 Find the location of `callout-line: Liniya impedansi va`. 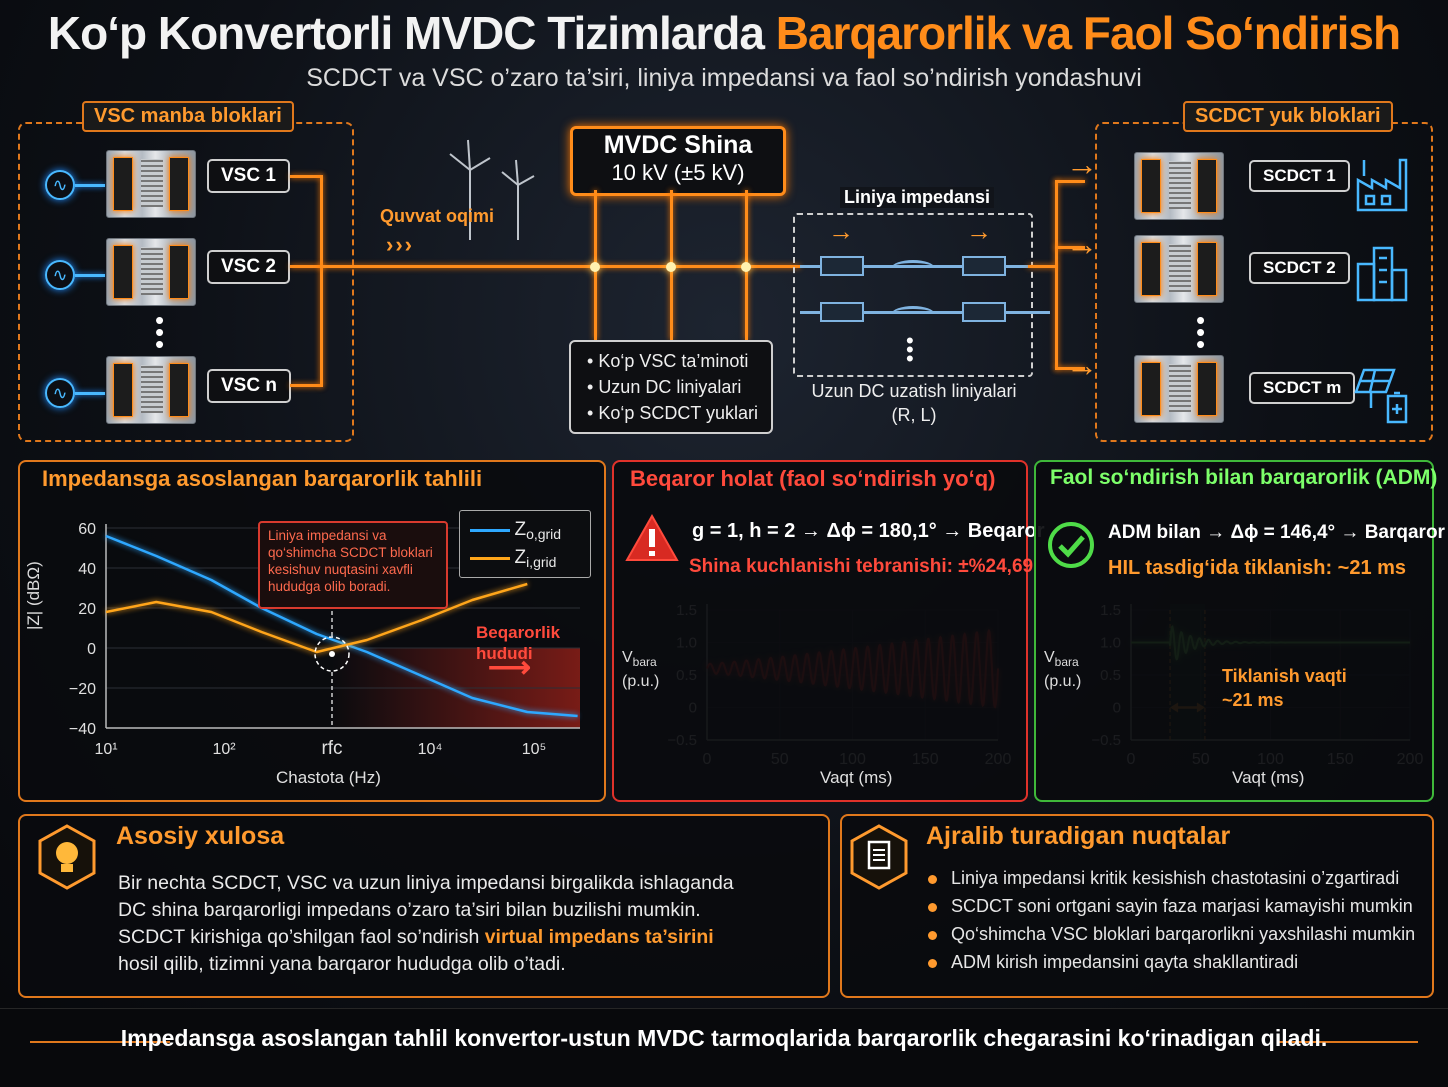

callout-line: Liniya impedansi va is located at coordinates (327, 535).